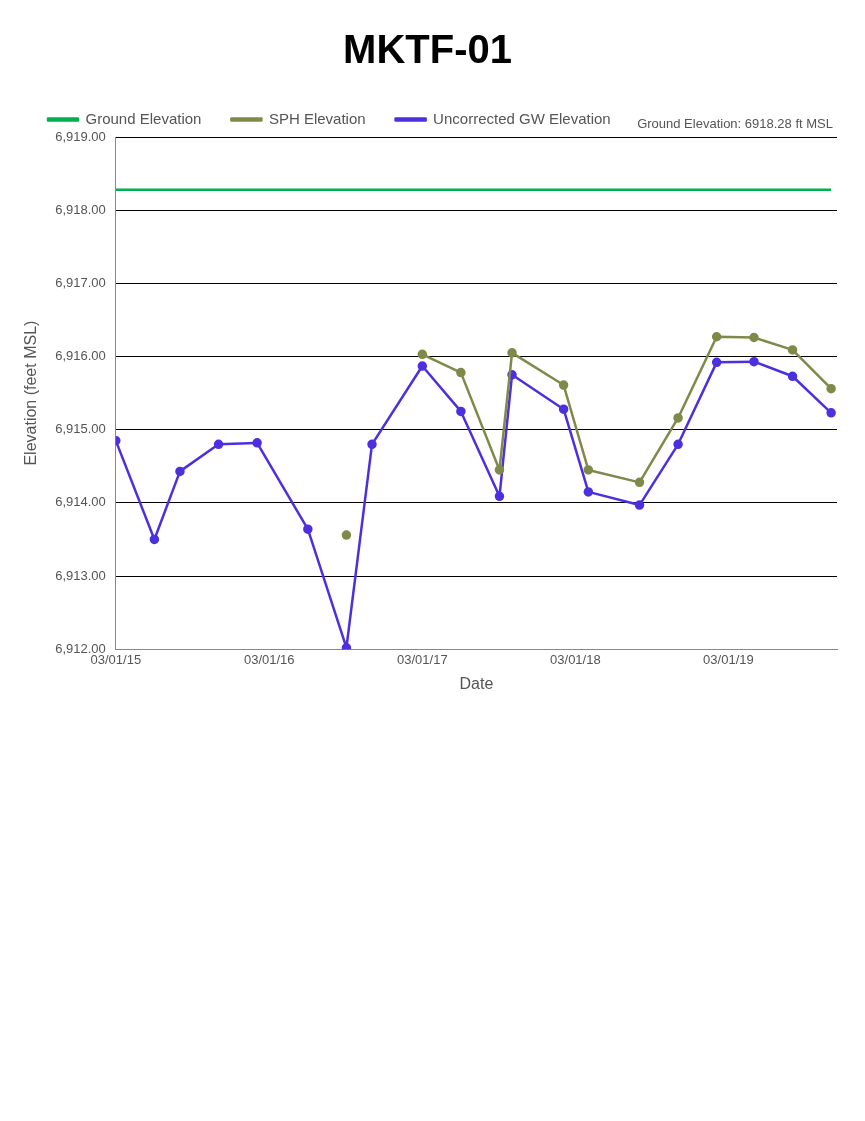 The image size is (865, 1121). What do you see at coordinates (80, 136) in the screenshot?
I see `y-tick-label: 6,919.00` at bounding box center [80, 136].